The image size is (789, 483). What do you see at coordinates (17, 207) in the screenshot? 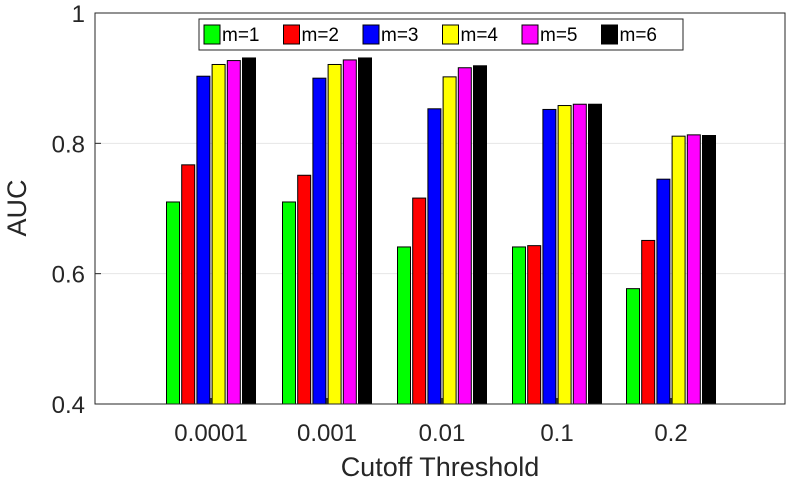
I see `y-axis-title: AUC` at bounding box center [17, 207].